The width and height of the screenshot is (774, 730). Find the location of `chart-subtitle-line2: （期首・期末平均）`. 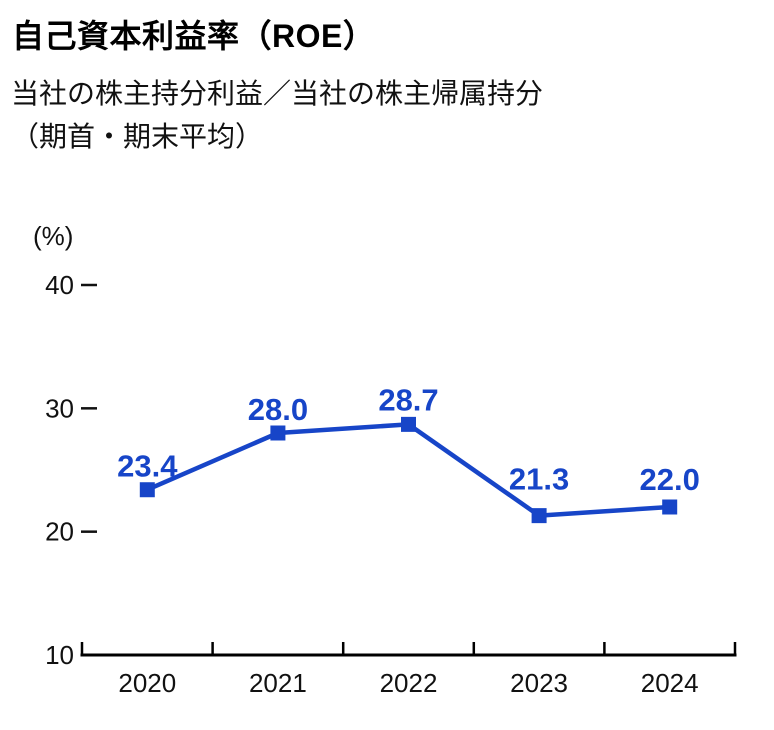

chart-subtitle-line2: （期首・期末平均） is located at coordinates (137, 136).